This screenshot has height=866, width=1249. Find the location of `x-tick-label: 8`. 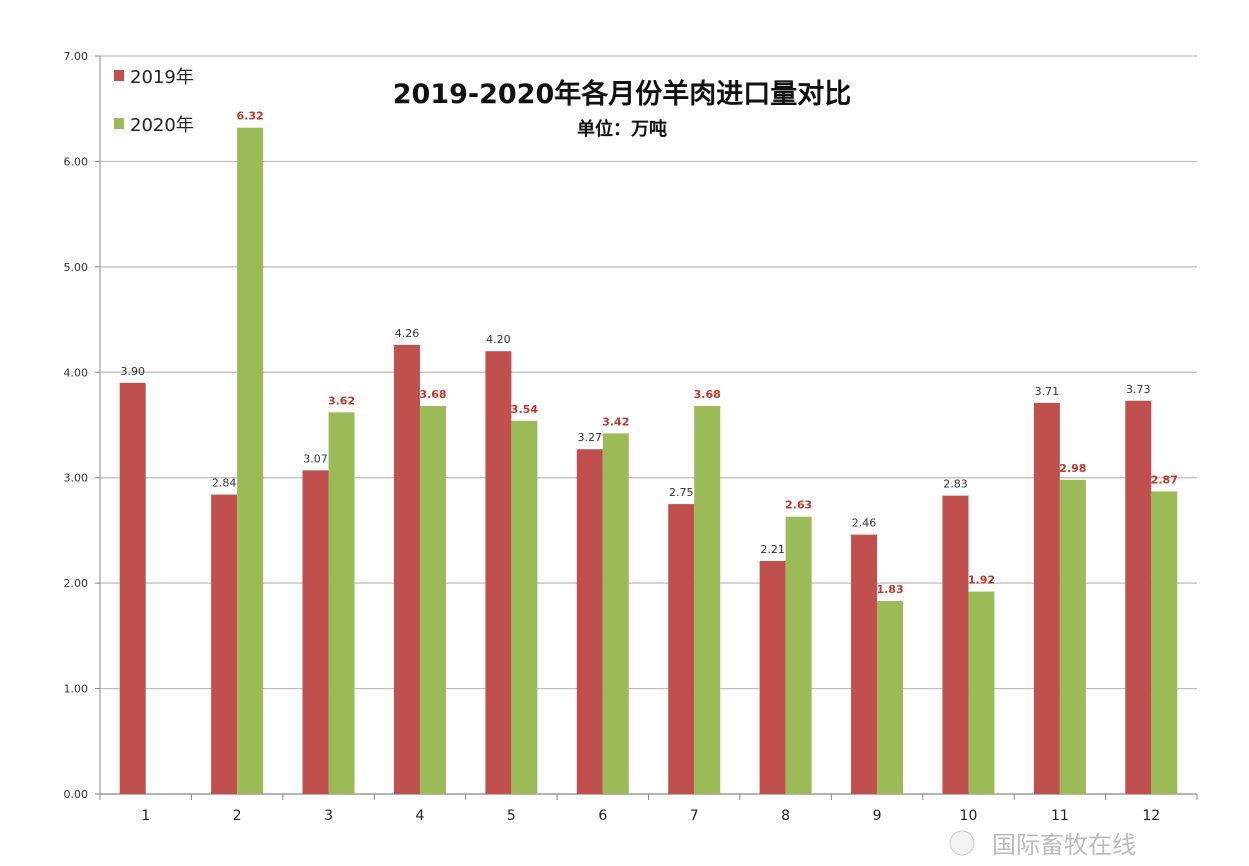

x-tick-label: 8 is located at coordinates (785, 816).